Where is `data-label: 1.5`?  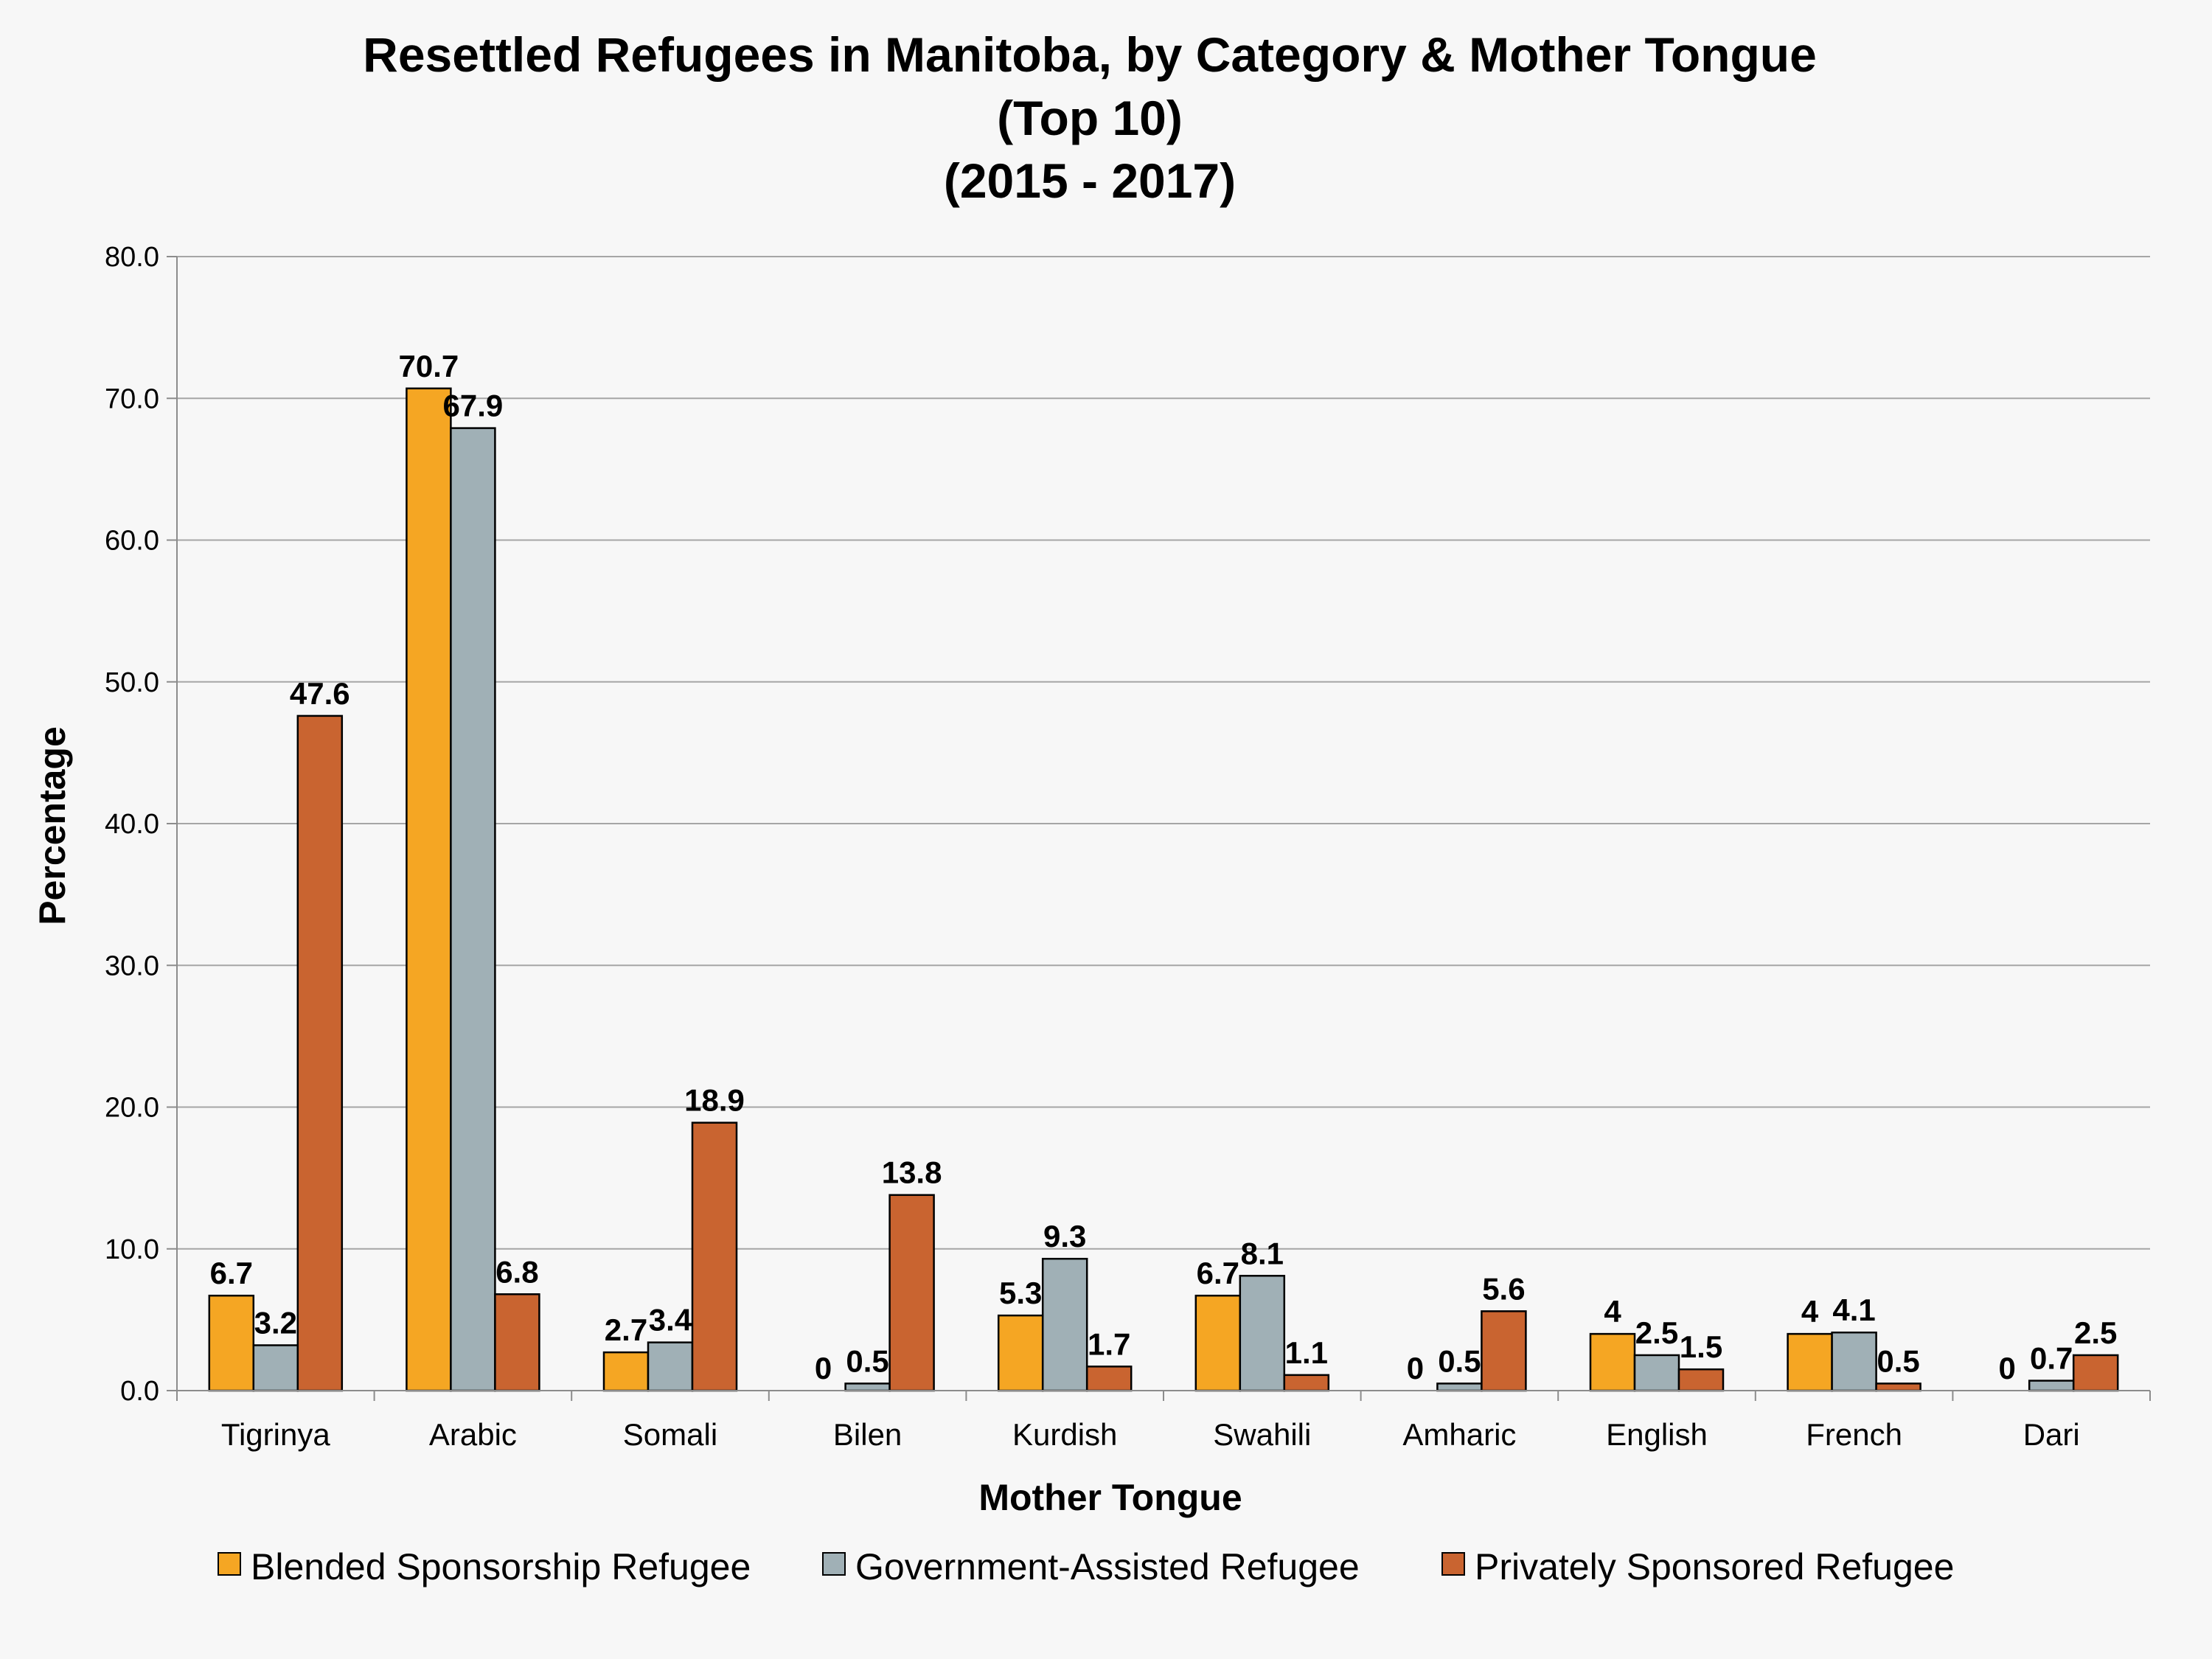 data-label: 1.5 is located at coordinates (1701, 1346).